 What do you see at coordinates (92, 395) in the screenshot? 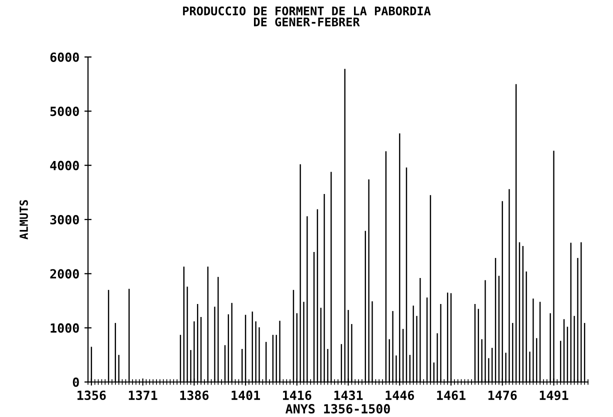
I see `x-tick-label: 1356` at bounding box center [92, 395].